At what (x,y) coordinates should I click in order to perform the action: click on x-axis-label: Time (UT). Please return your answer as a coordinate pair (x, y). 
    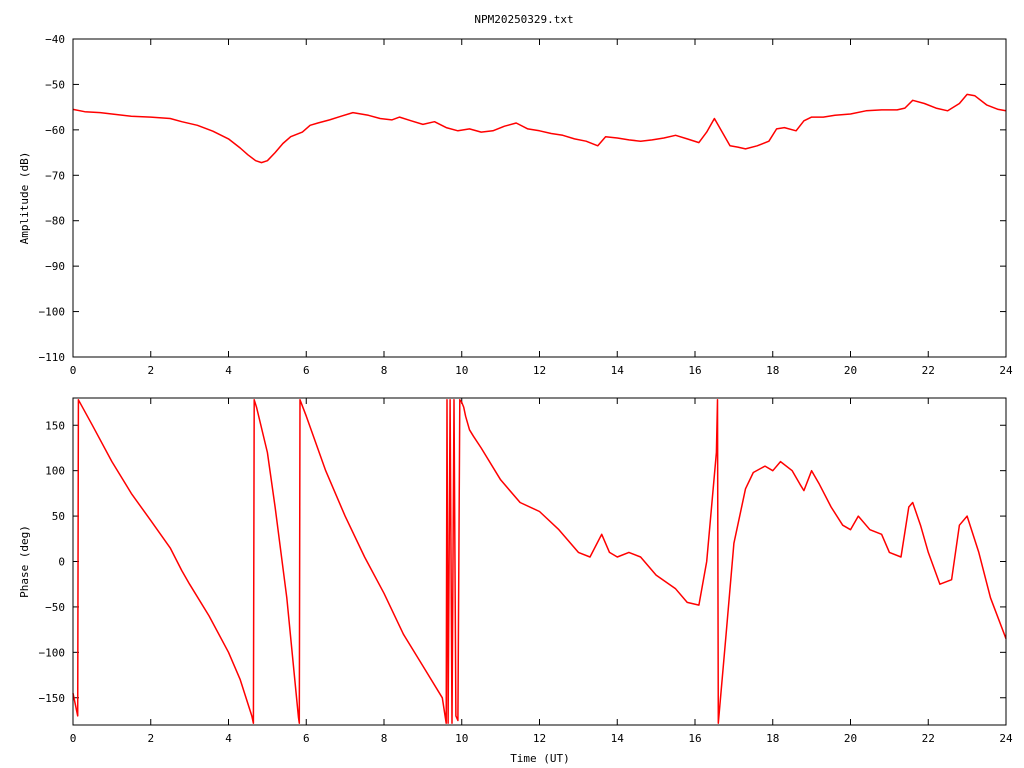
    Looking at the image, I should click on (540, 758).